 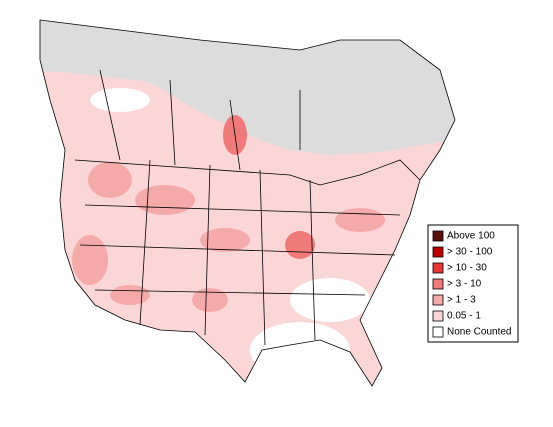 What do you see at coordinates (467, 268) in the screenshot?
I see `legend-label: > 10 - 30` at bounding box center [467, 268].